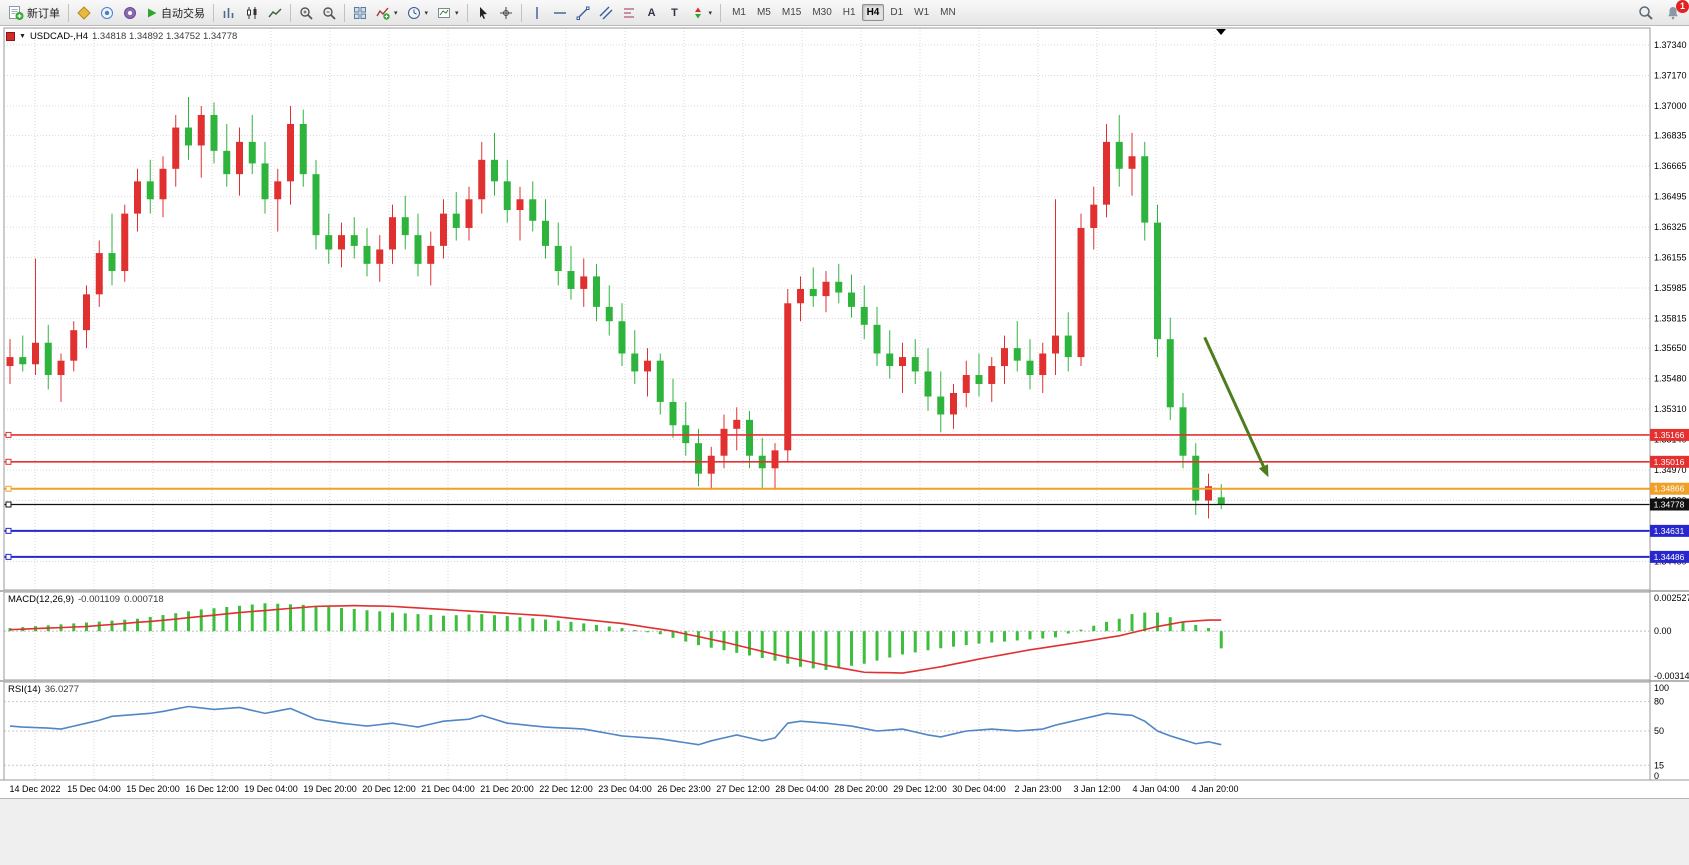 The image size is (1689, 865). I want to click on arrows-tool-button: ▾, so click(702, 13).